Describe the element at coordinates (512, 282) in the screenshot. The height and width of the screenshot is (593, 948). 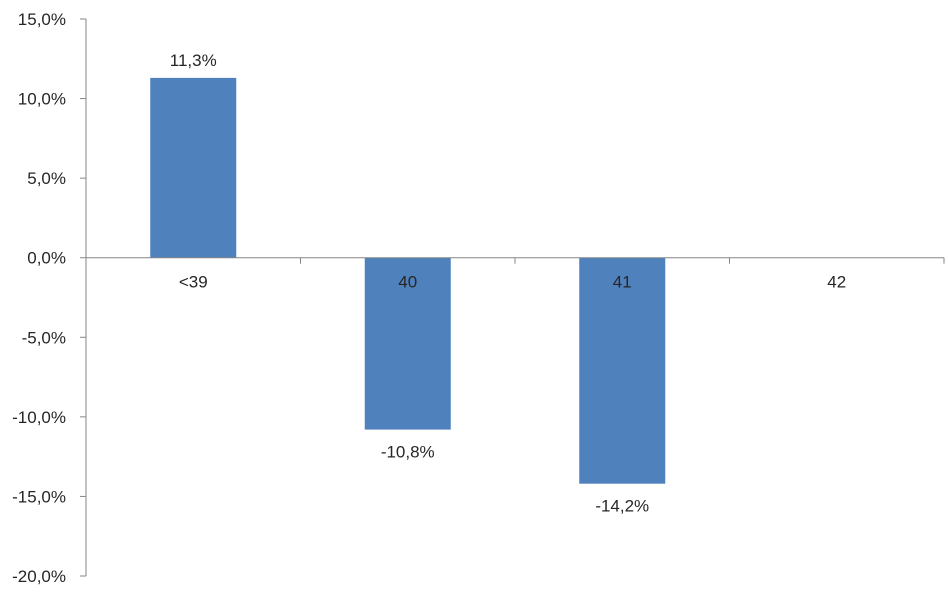
I see `category-labels: <39 40 41 42` at that location.